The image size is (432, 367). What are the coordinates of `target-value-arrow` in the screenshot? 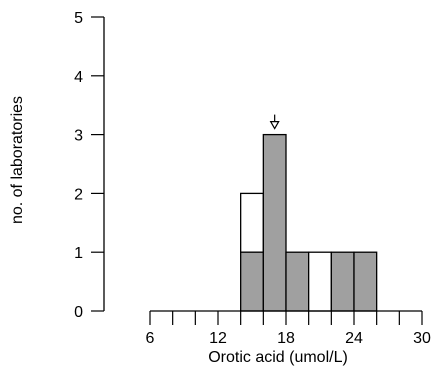 It's located at (274, 122).